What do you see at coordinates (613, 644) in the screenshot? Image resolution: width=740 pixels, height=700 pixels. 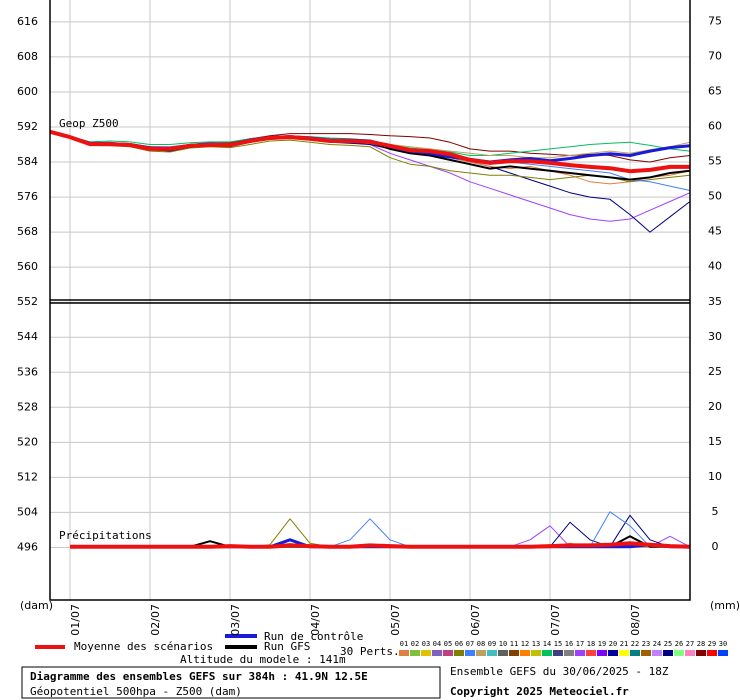 I see `member-label: 20` at bounding box center [613, 644].